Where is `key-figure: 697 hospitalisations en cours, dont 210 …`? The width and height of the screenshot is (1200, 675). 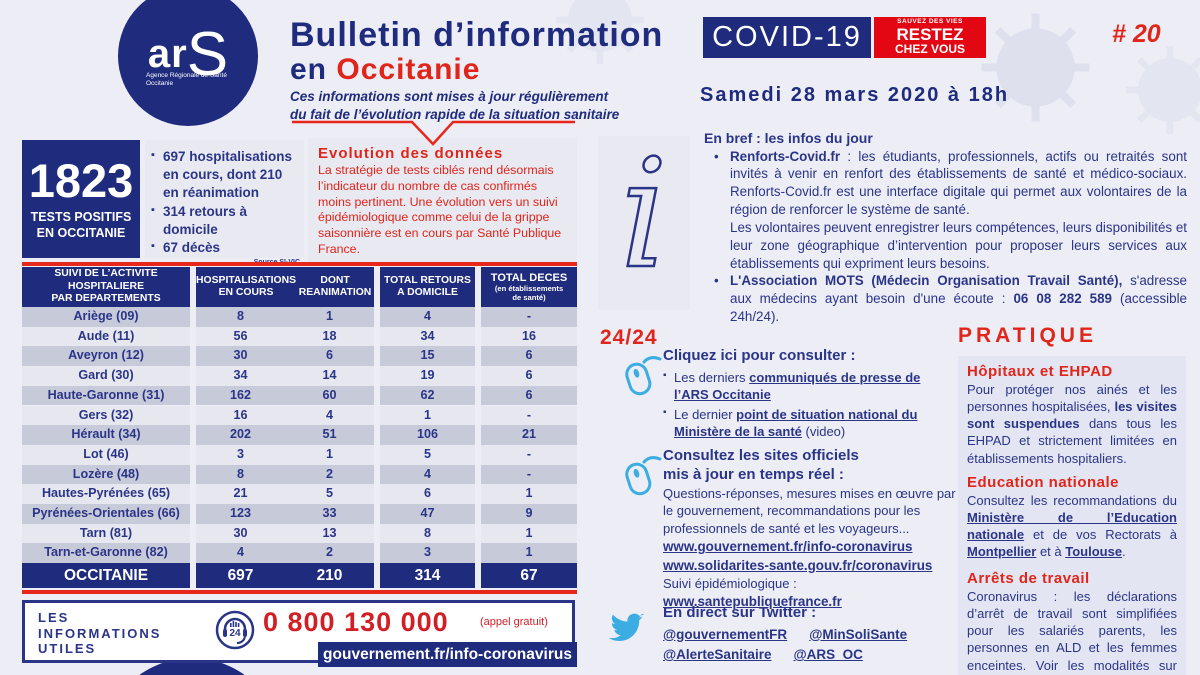 key-figure: 697 hospitalisations en cours, dont 210 … is located at coordinates (225, 175).